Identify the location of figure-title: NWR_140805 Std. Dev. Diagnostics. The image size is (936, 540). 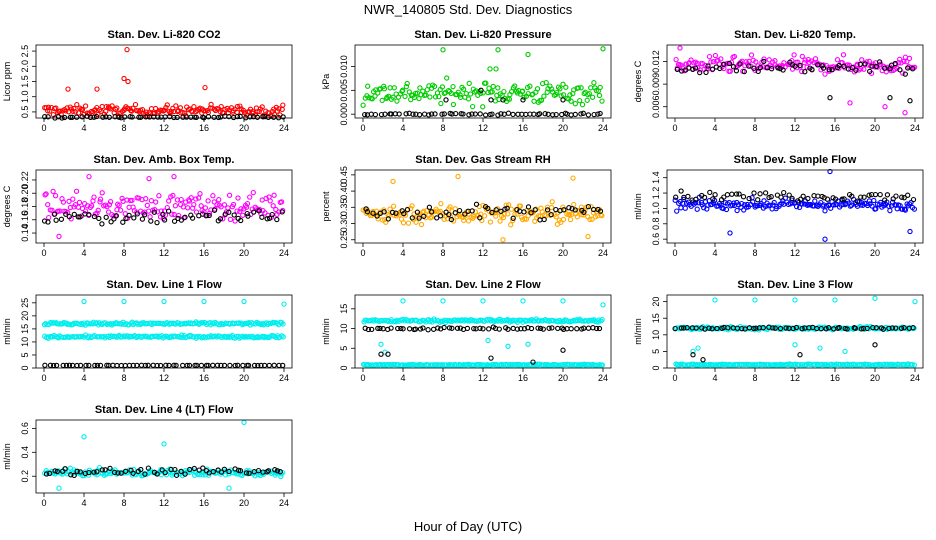
(468, 9).